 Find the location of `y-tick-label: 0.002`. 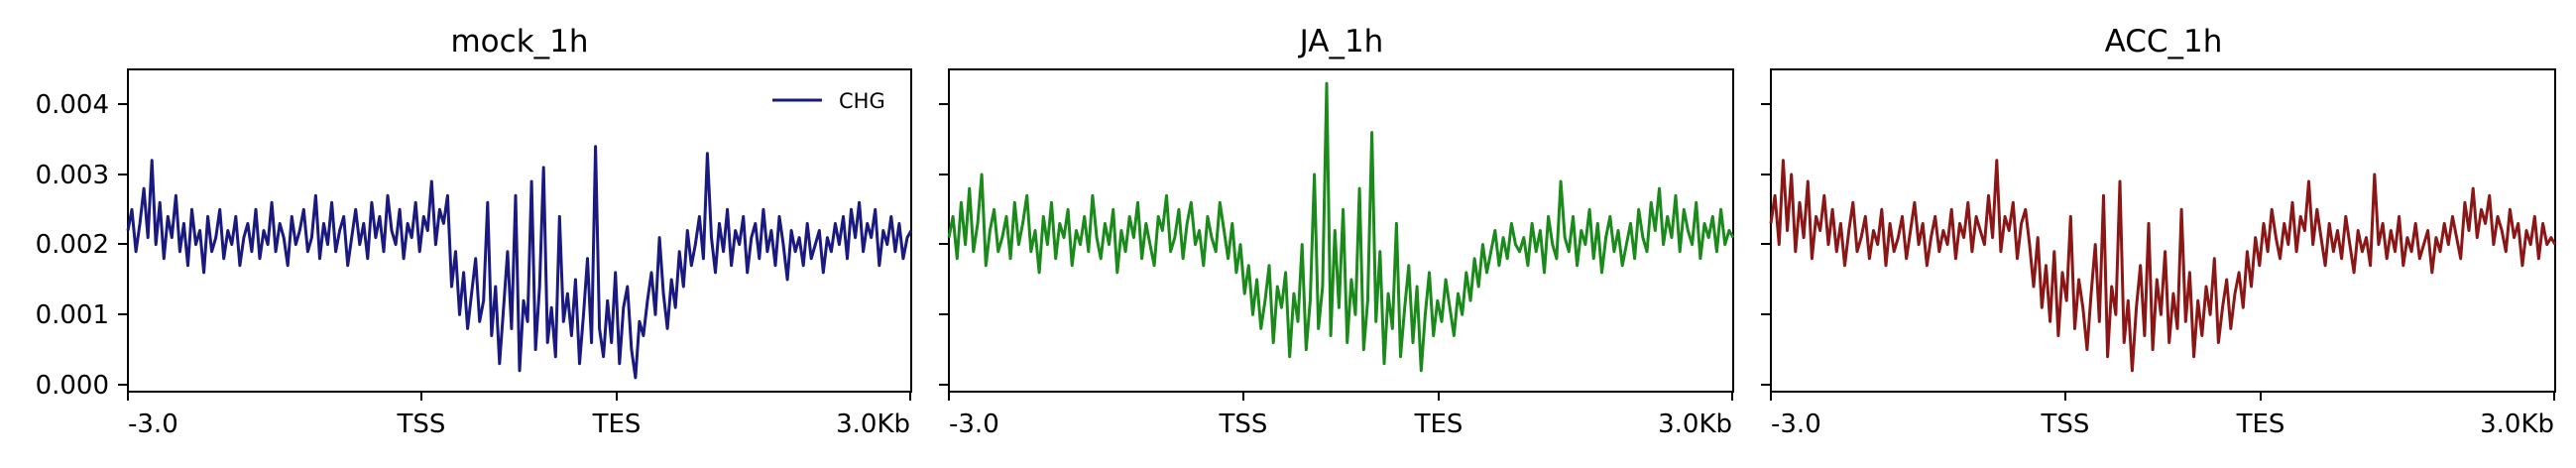

y-tick-label: 0.002 is located at coordinates (73, 245).